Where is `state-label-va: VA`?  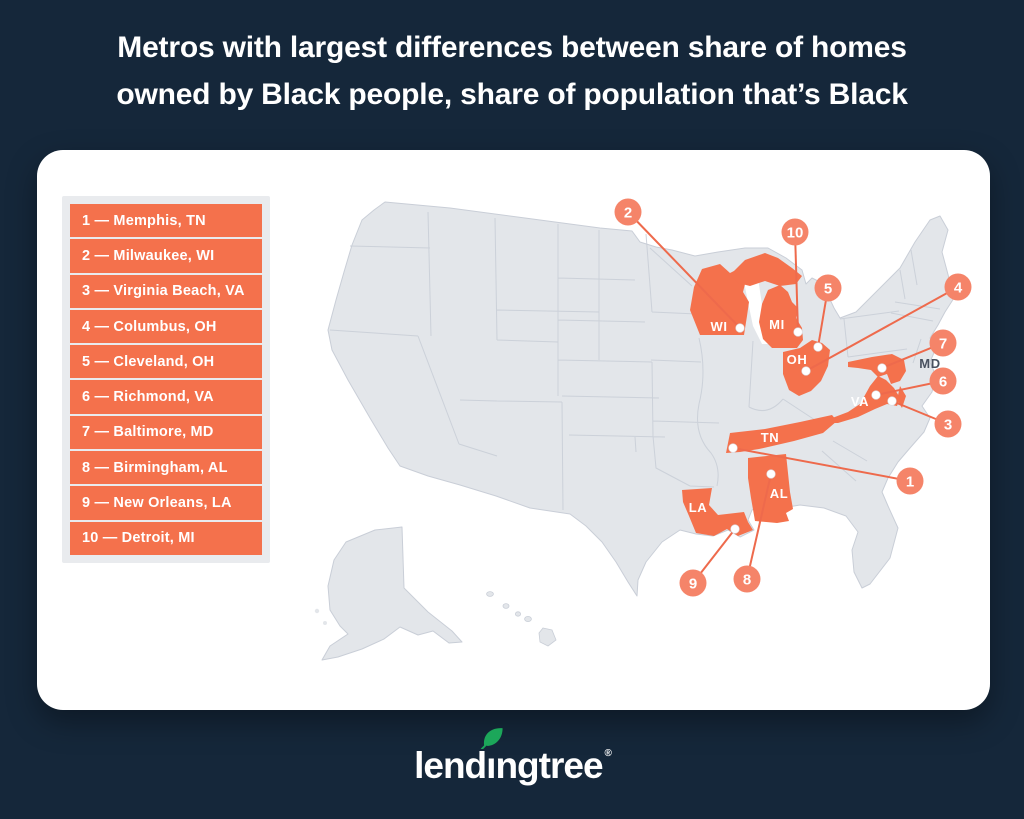
state-label-va: VA is located at coordinates (860, 401).